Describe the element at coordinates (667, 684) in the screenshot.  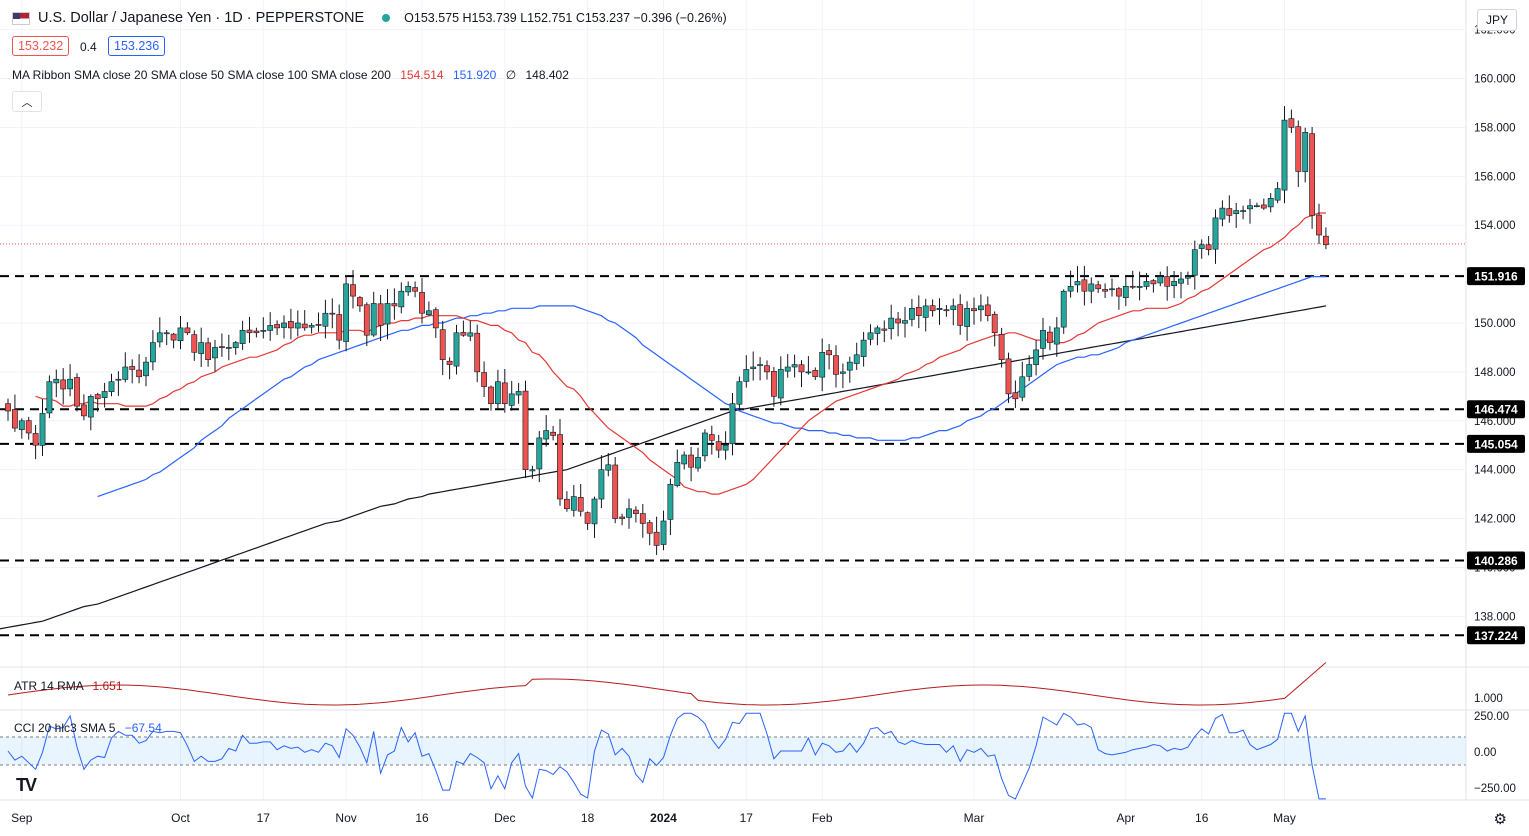
I see `atr-line` at that location.